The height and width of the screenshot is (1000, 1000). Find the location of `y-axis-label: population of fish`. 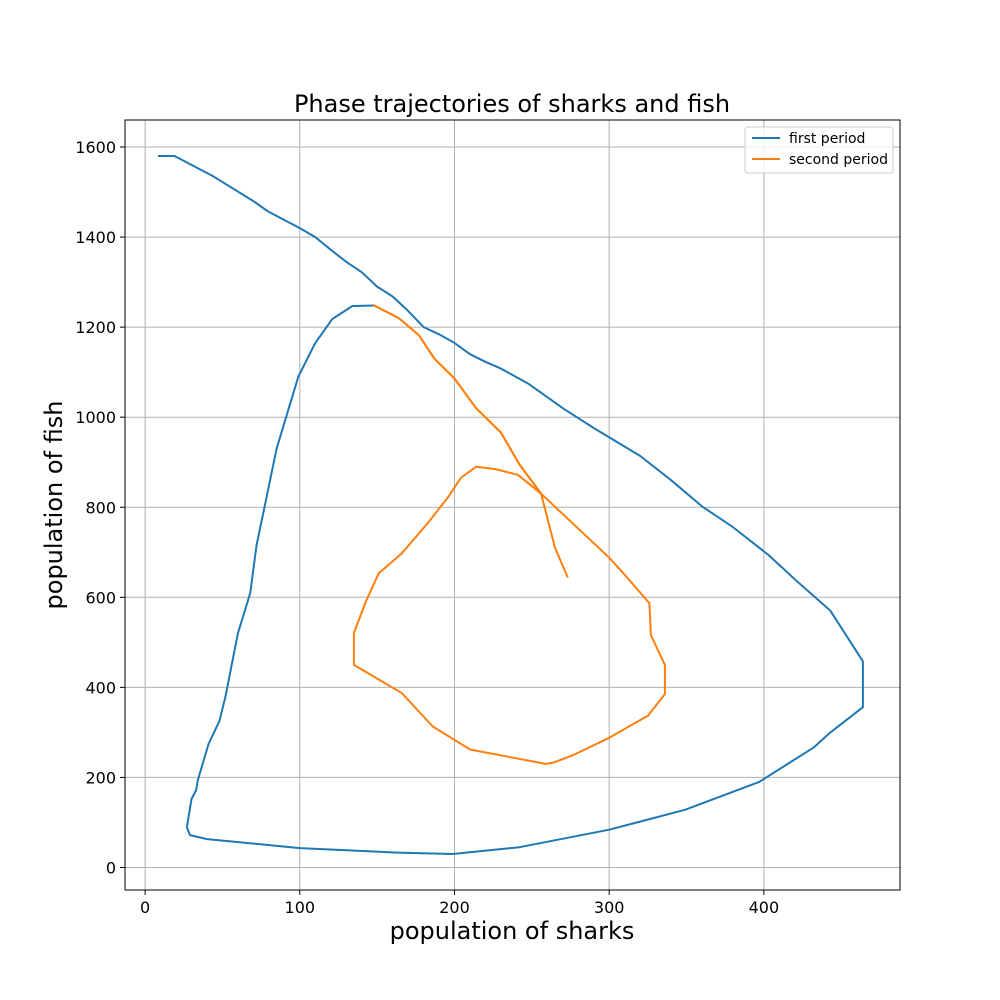

y-axis-label: population of fish is located at coordinates (54, 505).